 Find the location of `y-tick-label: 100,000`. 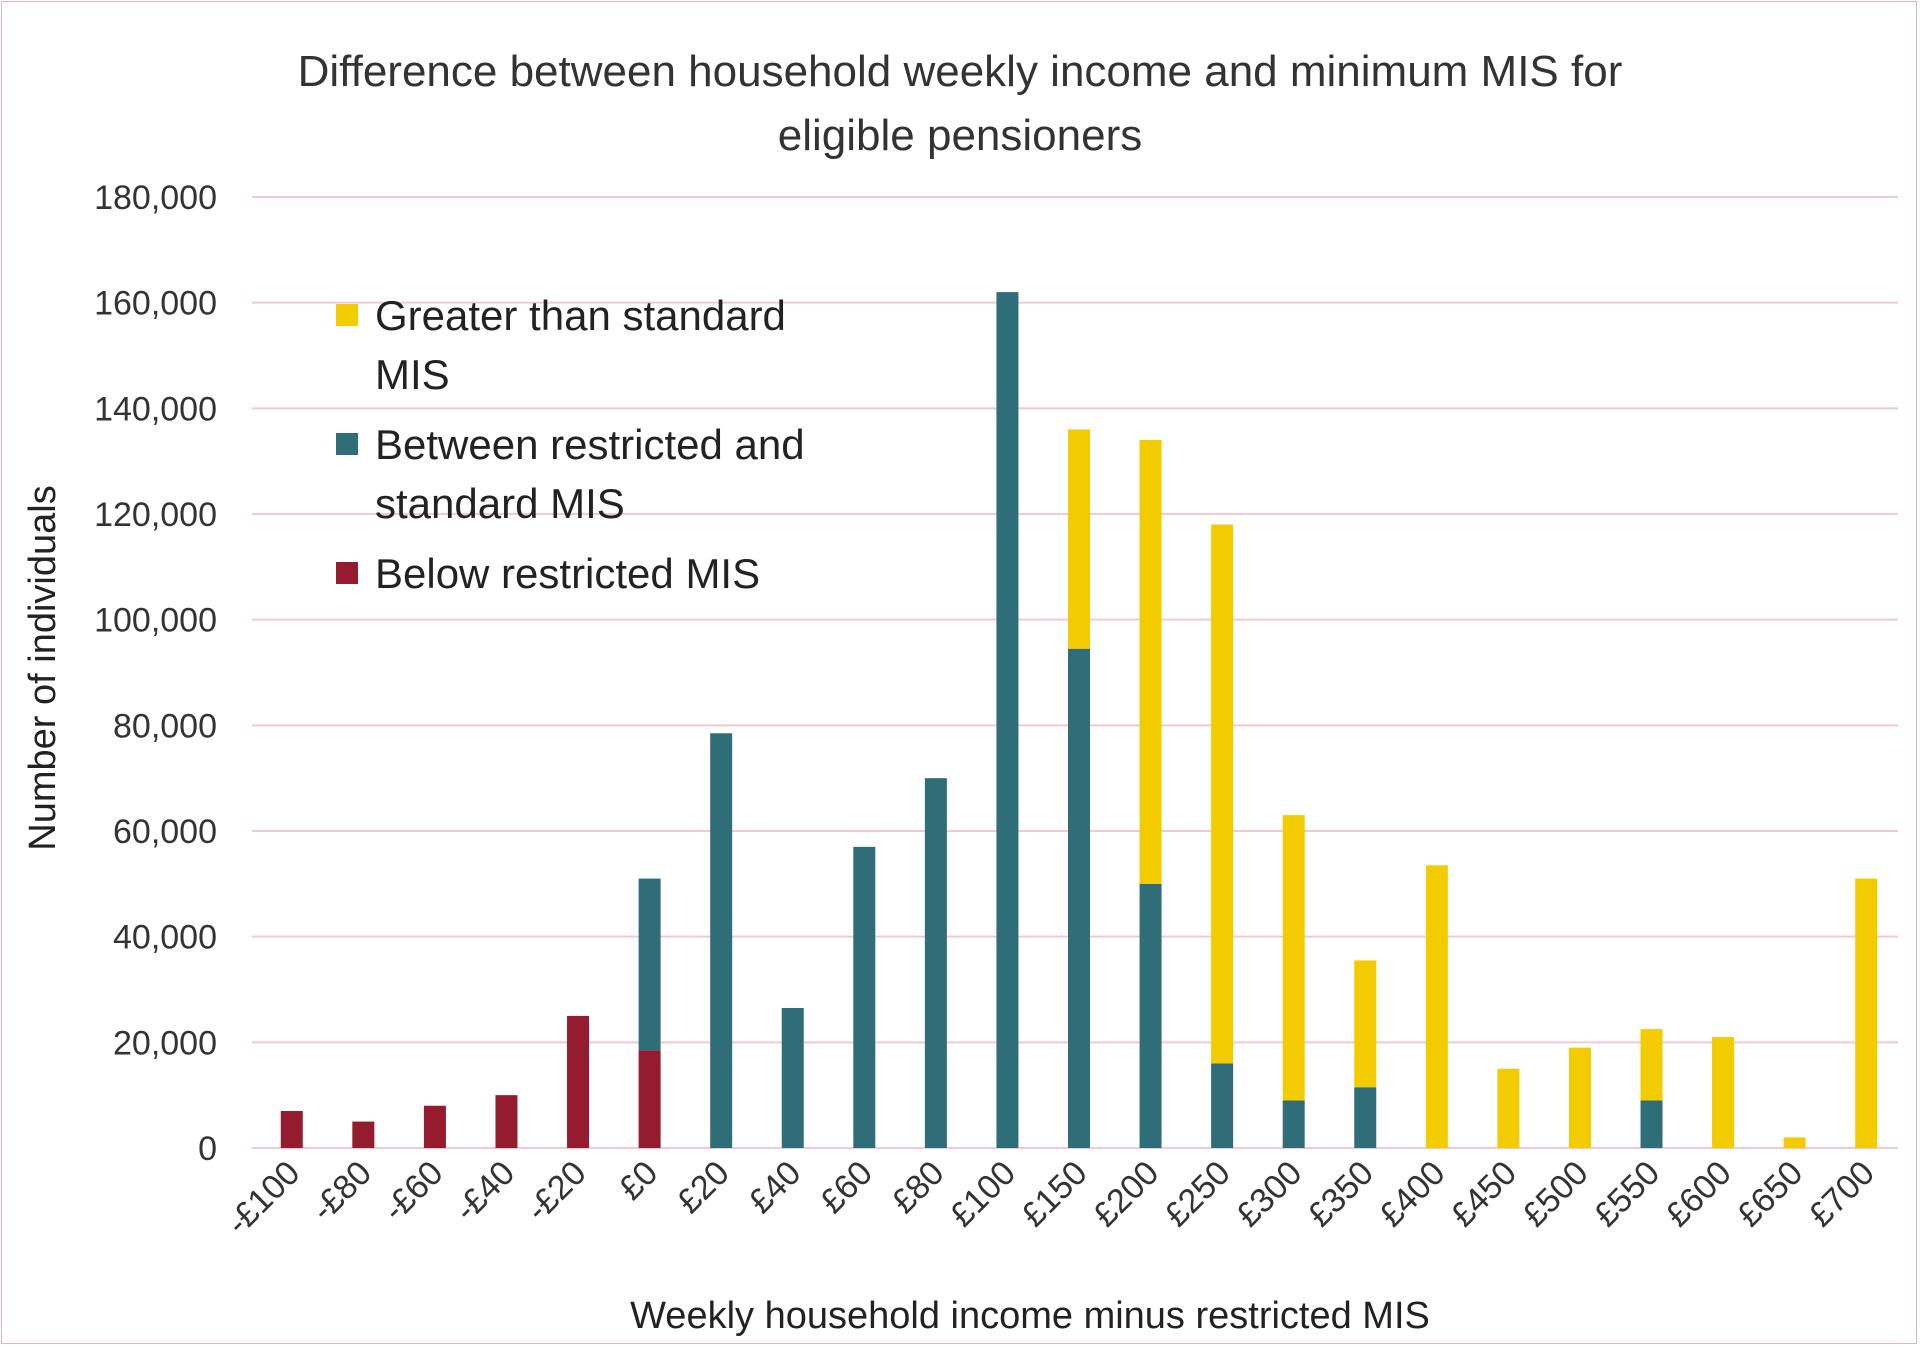

y-tick-label: 100,000 is located at coordinates (155, 621).